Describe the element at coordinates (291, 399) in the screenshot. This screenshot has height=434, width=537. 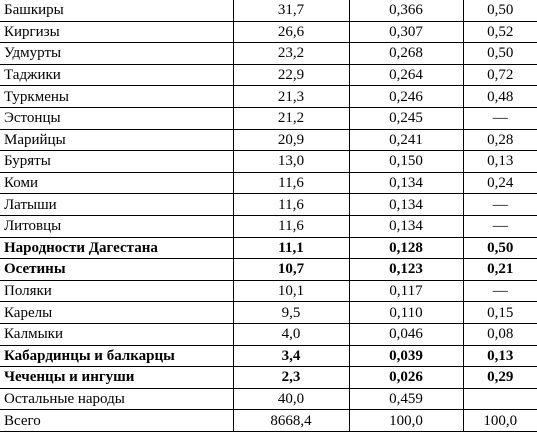
I see `table-cell: 40,0` at that location.